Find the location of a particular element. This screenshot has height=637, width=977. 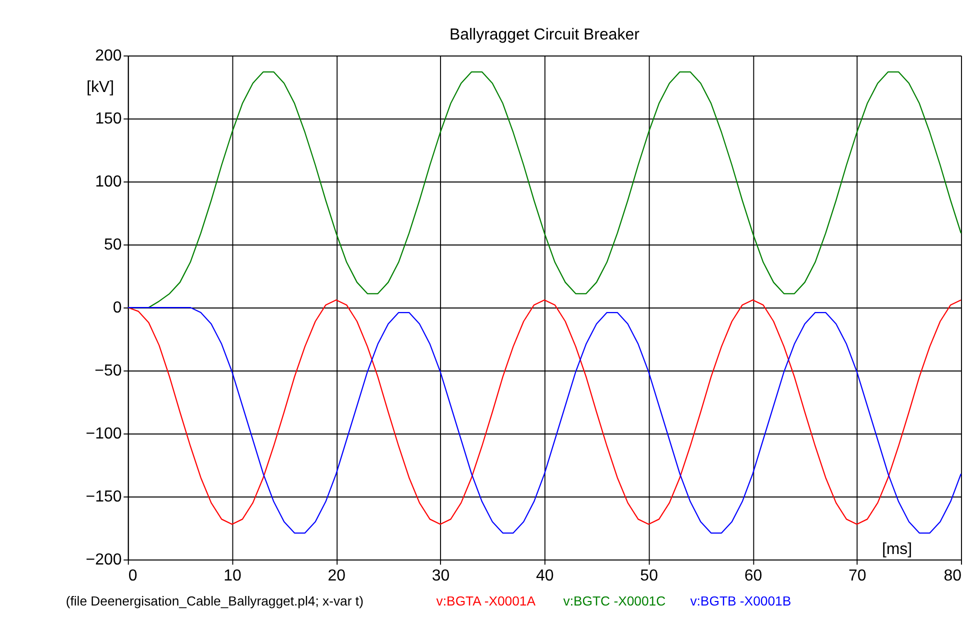

text: v:BGTA -X0001A is located at coordinates (486, 601).